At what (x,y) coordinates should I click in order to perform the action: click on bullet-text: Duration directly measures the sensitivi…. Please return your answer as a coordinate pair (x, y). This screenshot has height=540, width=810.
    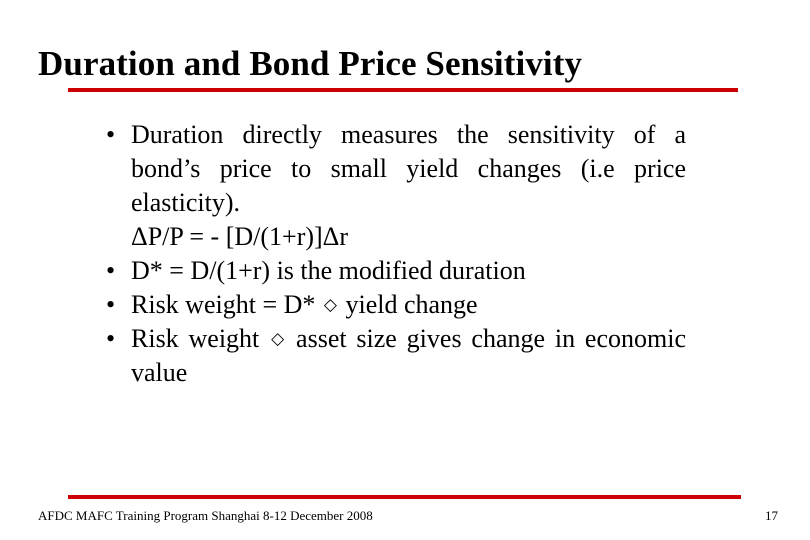
    Looking at the image, I should click on (408, 168).